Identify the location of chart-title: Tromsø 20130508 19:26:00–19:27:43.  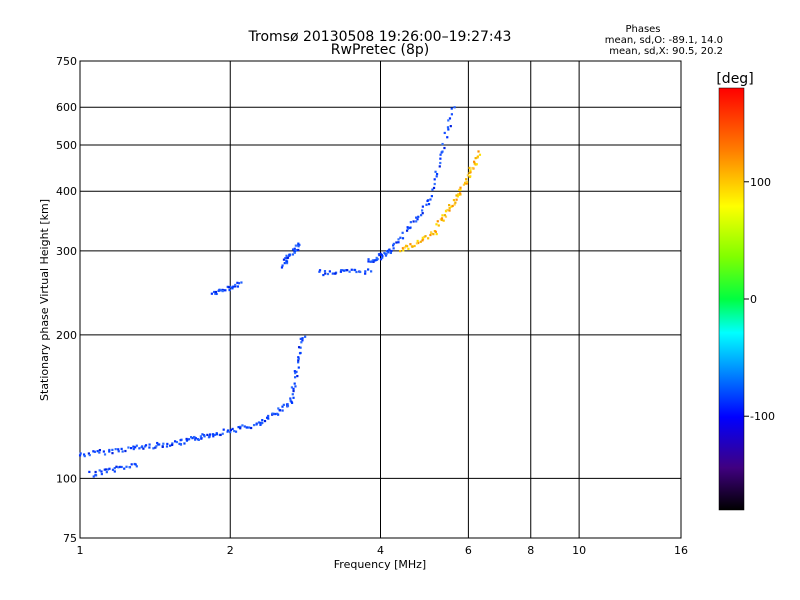
(380, 37).